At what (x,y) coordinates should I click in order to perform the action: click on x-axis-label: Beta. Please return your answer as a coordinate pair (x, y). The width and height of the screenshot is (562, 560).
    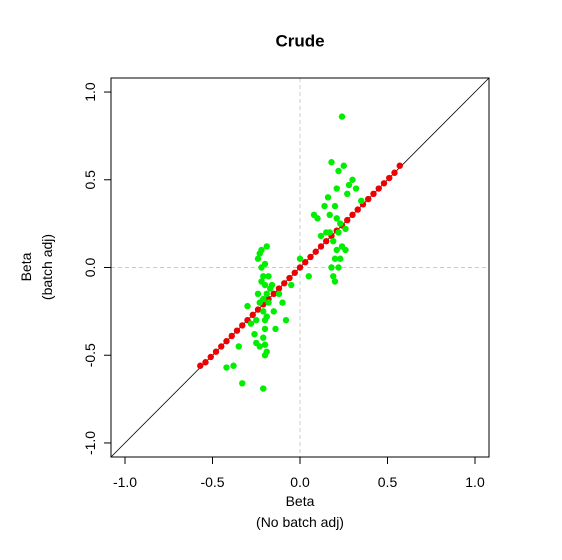
    Looking at the image, I should click on (300, 501).